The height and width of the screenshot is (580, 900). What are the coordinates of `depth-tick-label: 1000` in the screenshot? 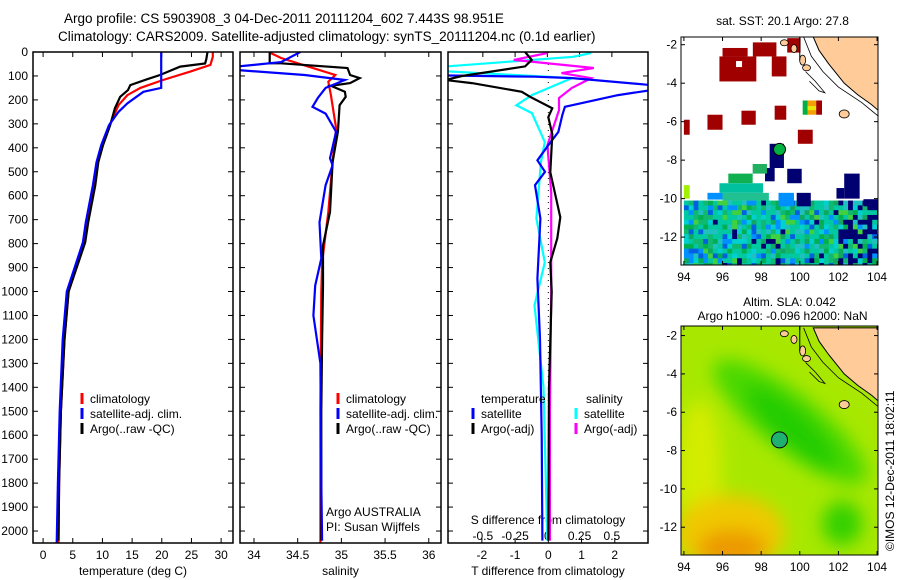 It's located at (14, 292).